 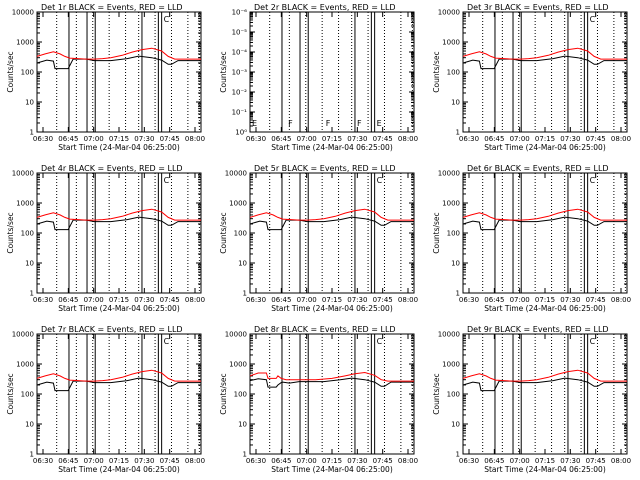 What do you see at coordinates (379, 123) in the screenshot?
I see `mode-marker: E` at bounding box center [379, 123].